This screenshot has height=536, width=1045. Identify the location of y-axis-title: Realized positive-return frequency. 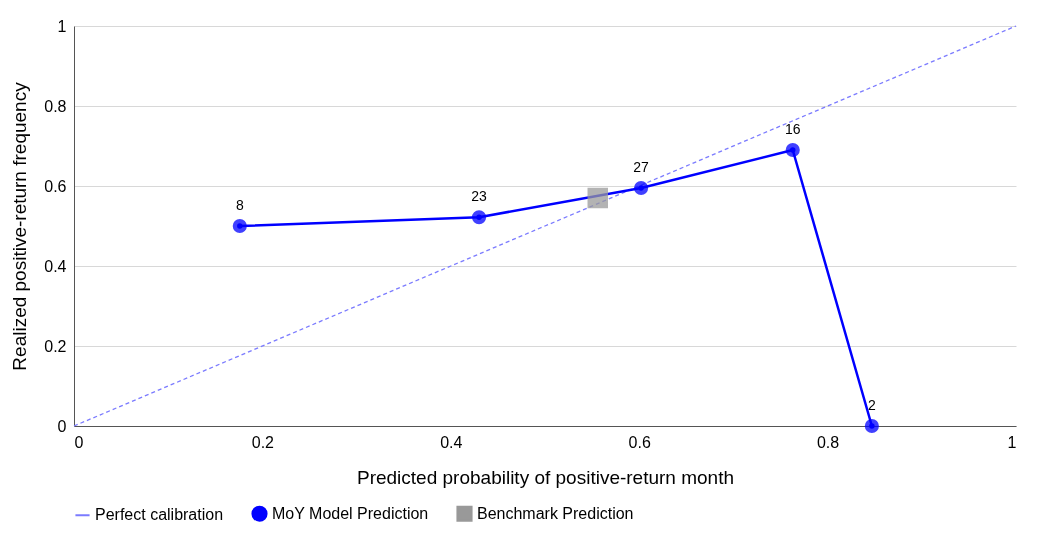
(20, 226).